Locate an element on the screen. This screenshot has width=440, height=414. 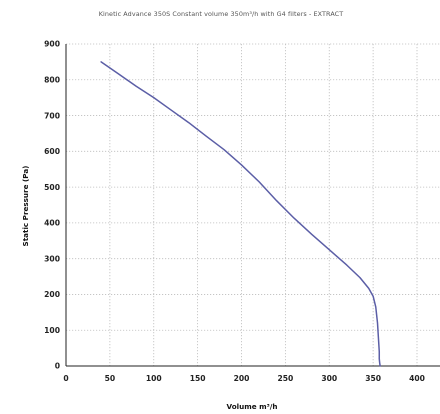
x-tick-label: 300 is located at coordinates (329, 378).